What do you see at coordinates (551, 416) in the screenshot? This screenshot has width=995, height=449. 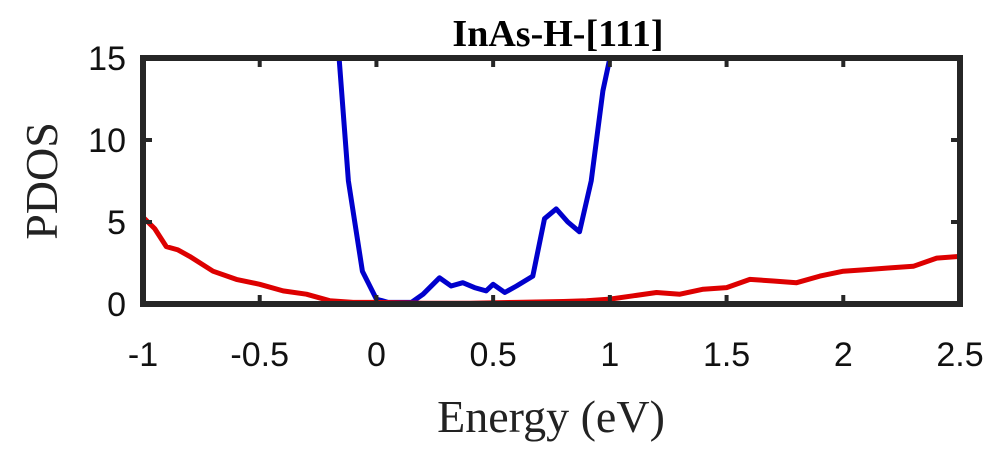 I see `x-axis-label: Energy (eV)` at bounding box center [551, 416].